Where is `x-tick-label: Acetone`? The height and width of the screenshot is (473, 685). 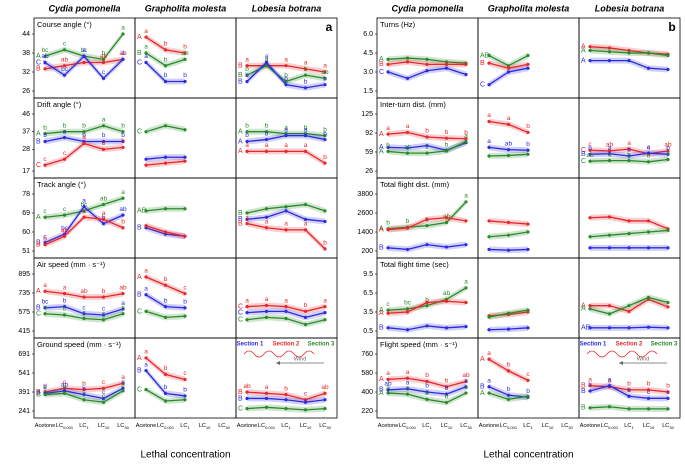 x-tick-label: Acetone is located at coordinates (45, 426).